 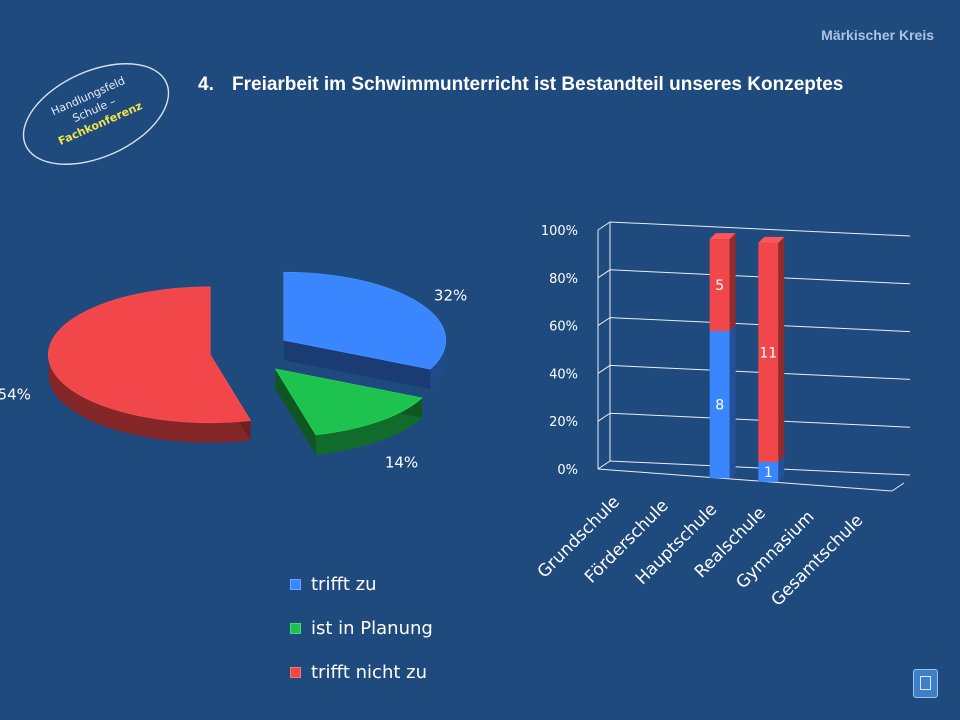 What do you see at coordinates (563, 422) in the screenshot?
I see `y-tick-label: 20%` at bounding box center [563, 422].